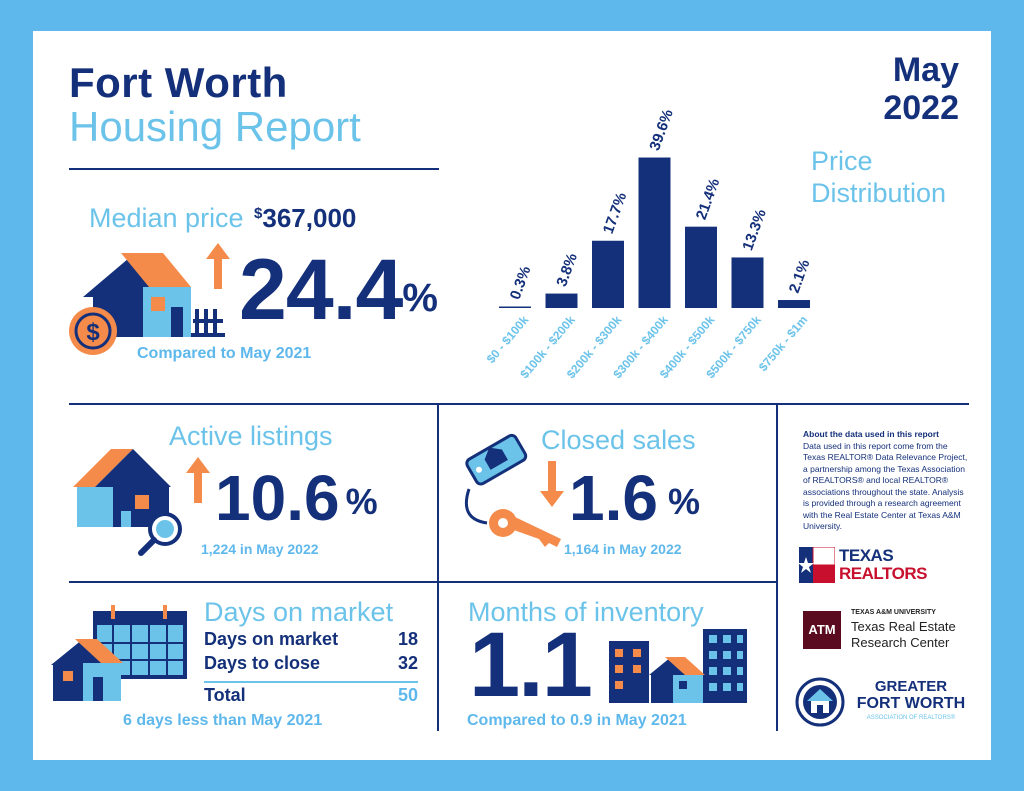 The height and width of the screenshot is (791, 1024). I want to click on dtc-row-label: Days to close, so click(262, 663).